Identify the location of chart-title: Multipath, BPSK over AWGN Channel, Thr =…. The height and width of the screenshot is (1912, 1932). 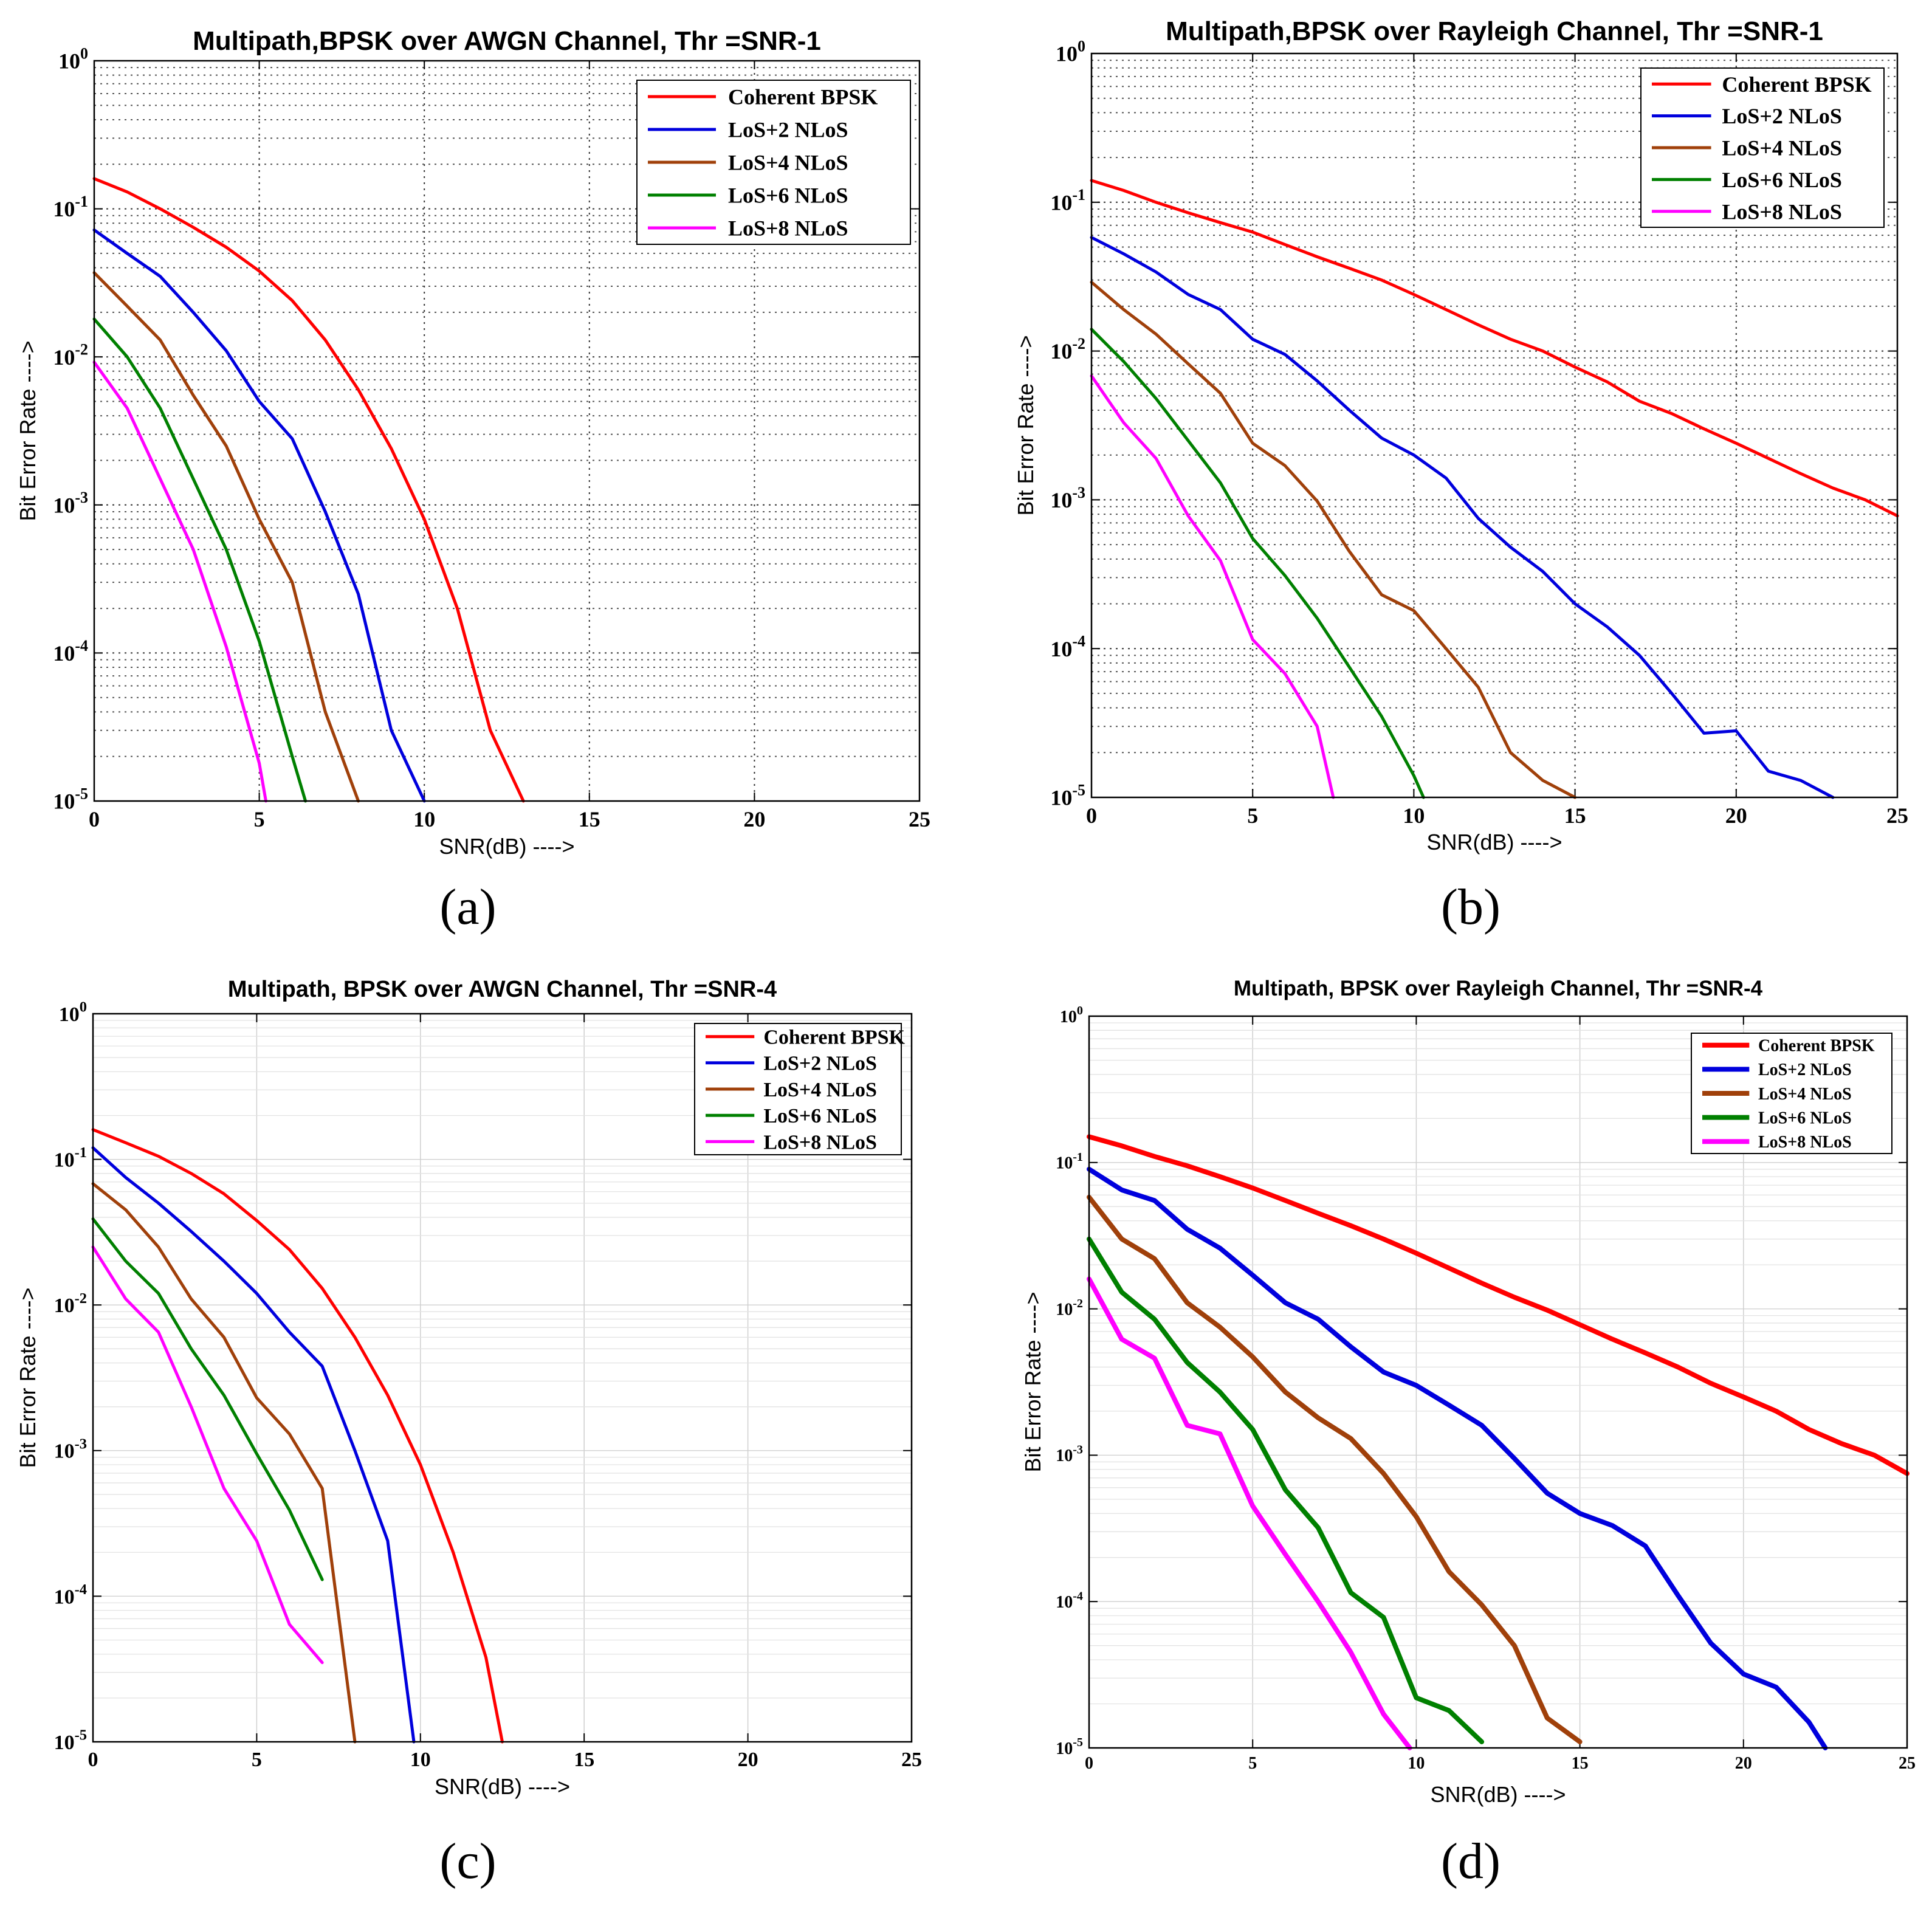
(502, 989).